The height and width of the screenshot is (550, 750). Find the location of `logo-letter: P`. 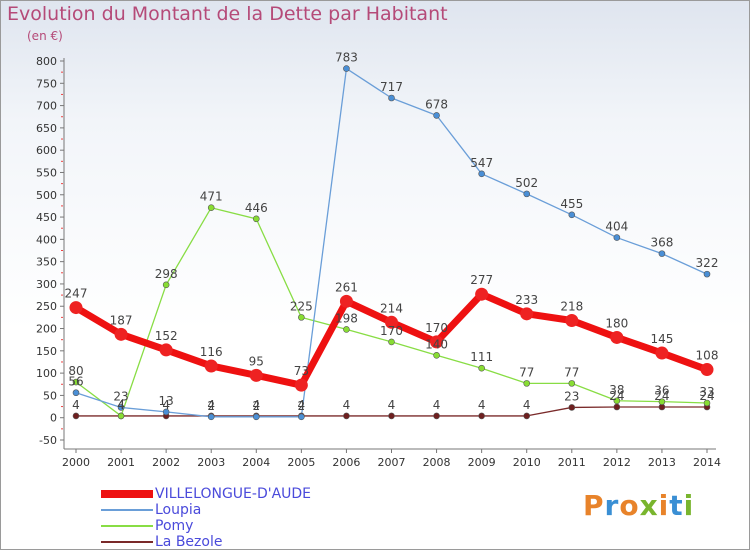

logo-letter: P is located at coordinates (594, 505).